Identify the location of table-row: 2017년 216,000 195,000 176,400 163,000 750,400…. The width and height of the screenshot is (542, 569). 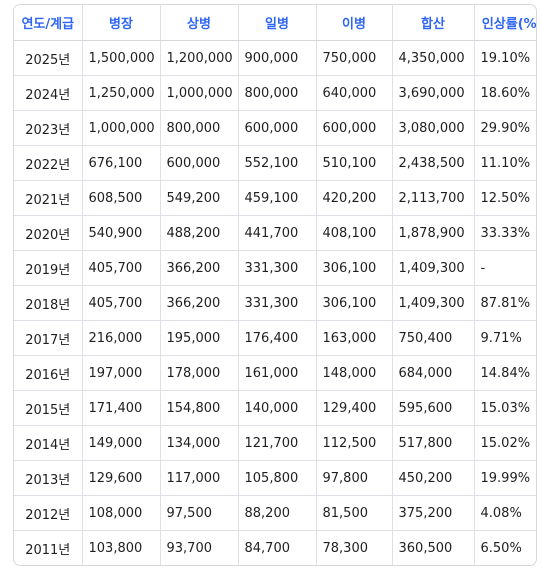
(275, 338).